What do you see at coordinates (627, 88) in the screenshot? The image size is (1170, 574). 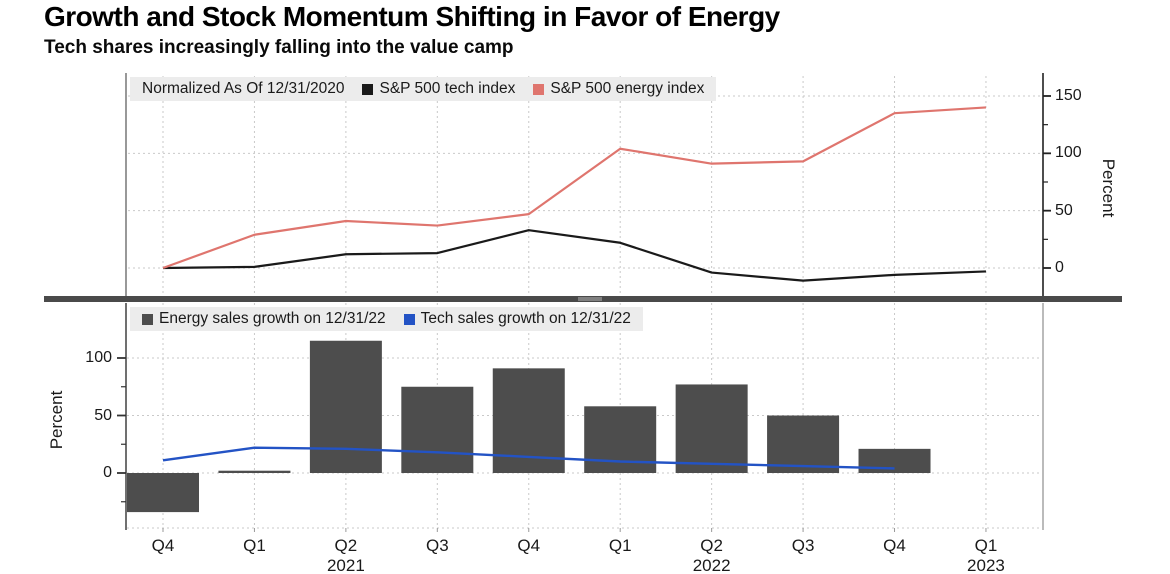 I see `energy-index-label: S&P 500 energy index` at bounding box center [627, 88].